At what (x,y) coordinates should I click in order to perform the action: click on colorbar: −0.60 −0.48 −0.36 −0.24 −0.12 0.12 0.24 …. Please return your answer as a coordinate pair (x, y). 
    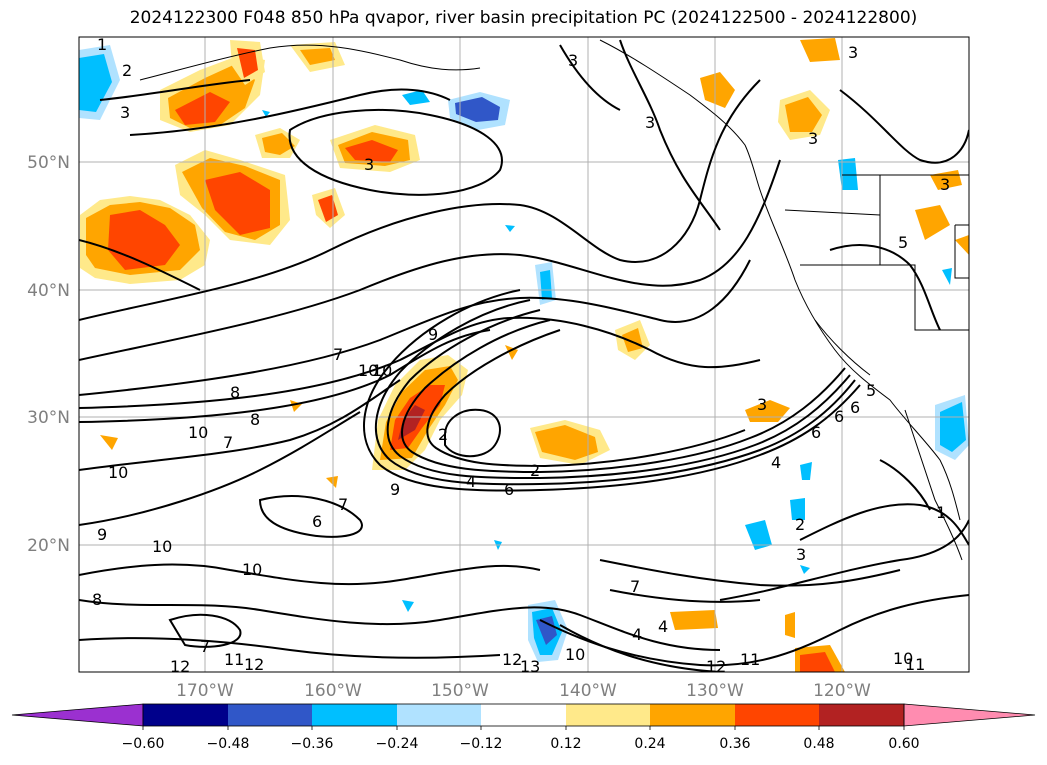
    Looking at the image, I should click on (523, 727).